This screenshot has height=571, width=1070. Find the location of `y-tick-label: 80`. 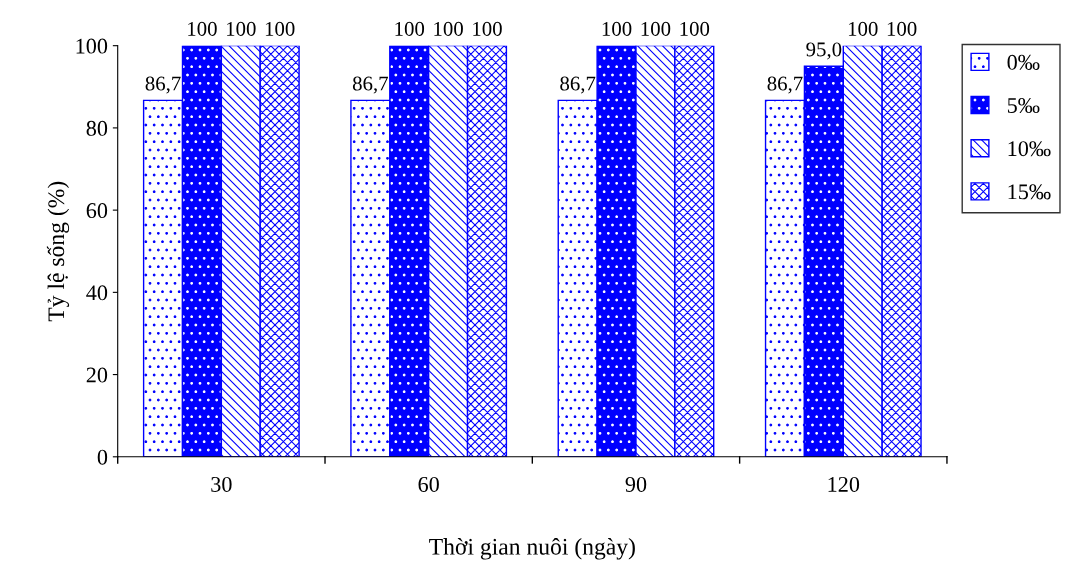

y-tick-label: 80 is located at coordinates (97, 128).